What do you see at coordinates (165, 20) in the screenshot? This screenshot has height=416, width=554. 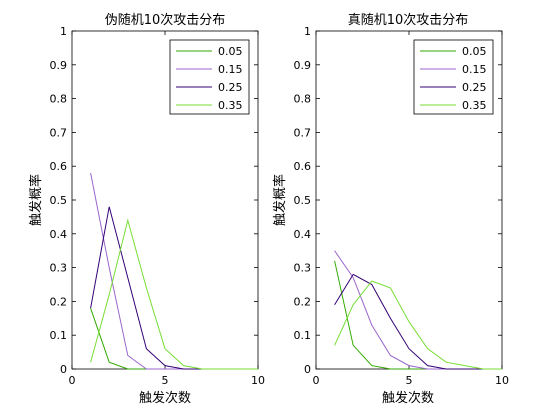 I see `chart-title: 伪随机10次攻击分布` at bounding box center [165, 20].